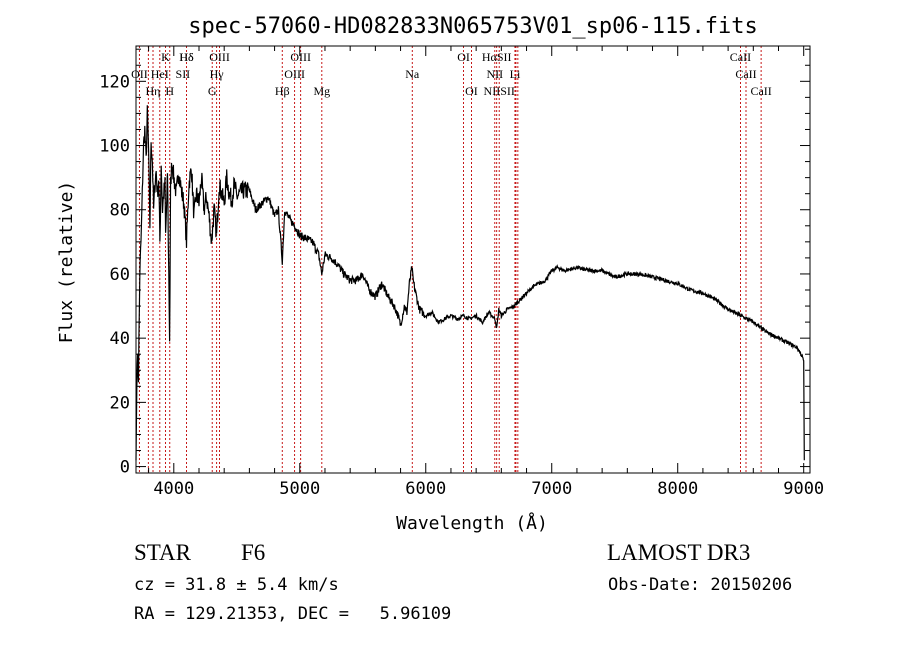 This screenshot has height=654, width=900. What do you see at coordinates (497, 57) in the screenshot?
I see `line-label-6: HαSII` at bounding box center [497, 57].